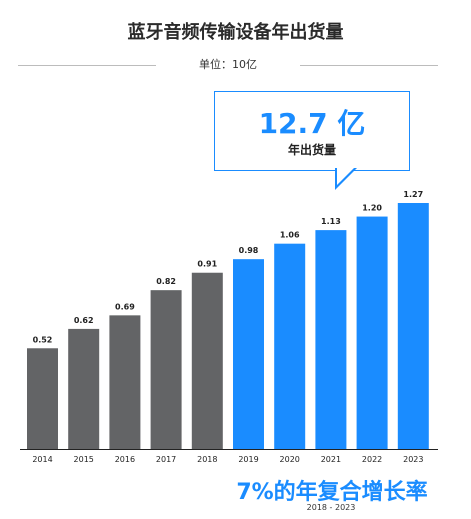 The height and width of the screenshot is (519, 471). What do you see at coordinates (312, 123) in the screenshot?
I see `callout-value: 12.7 亿` at bounding box center [312, 123].